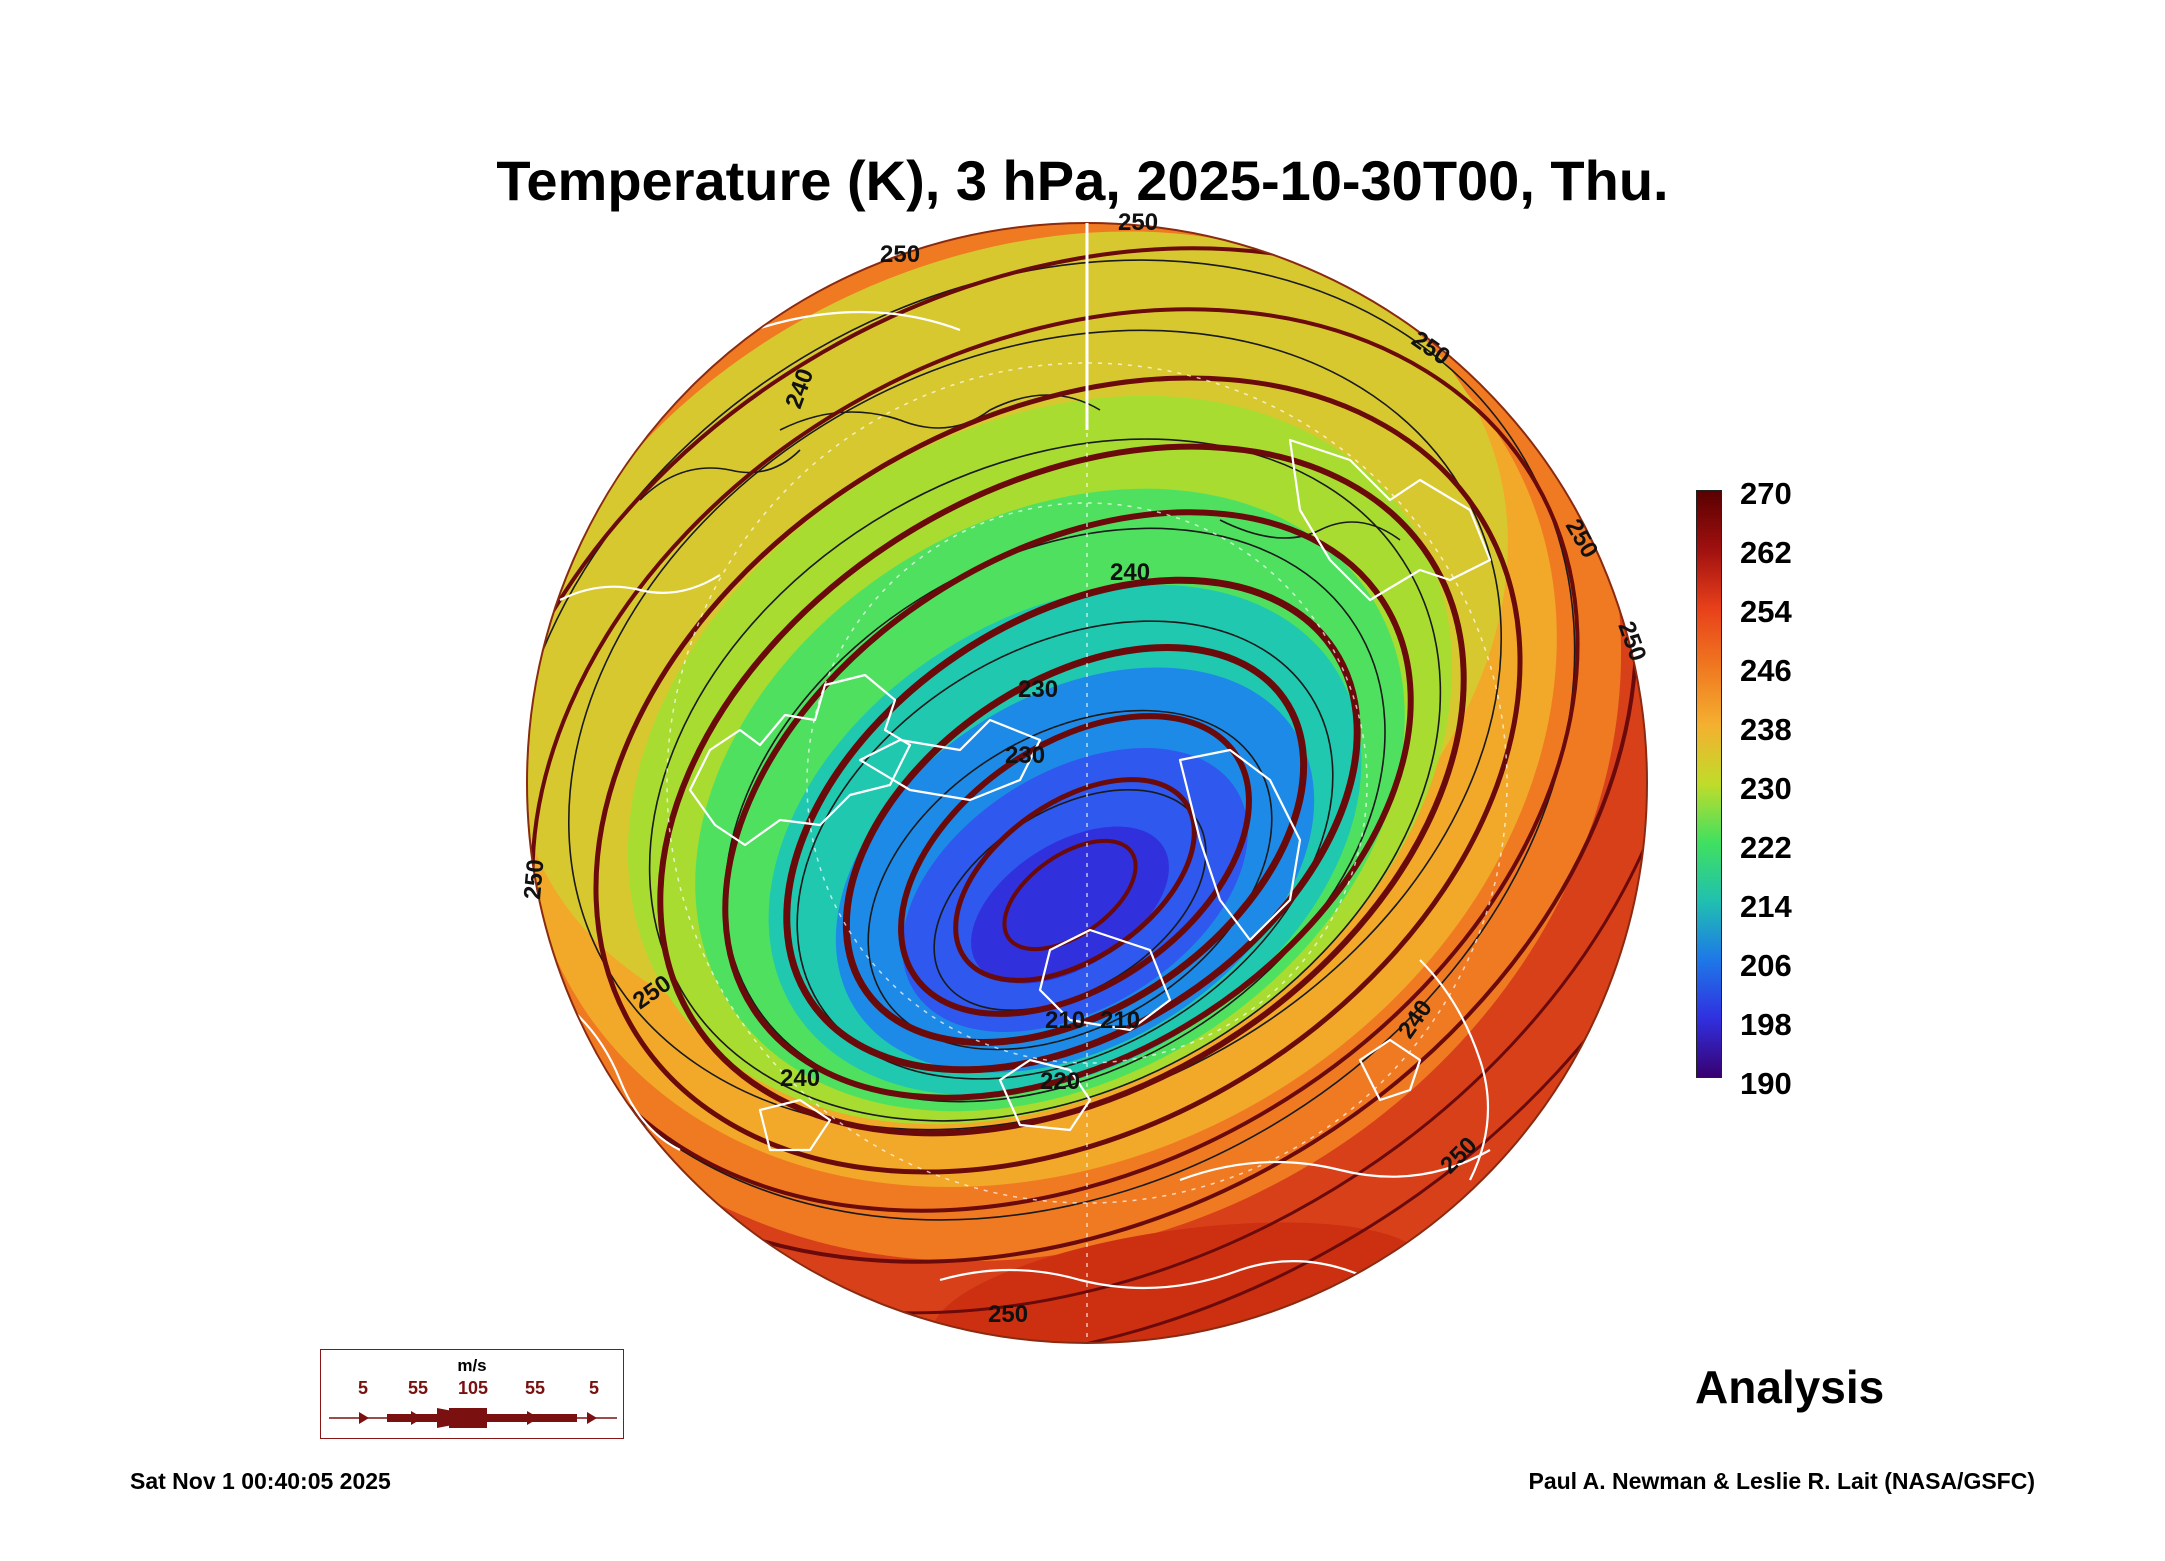 The image size is (2165, 1561). What do you see at coordinates (260, 1481) in the screenshot?
I see `generation-timestamp: Sat Nov 1 00:40:05 2025` at bounding box center [260, 1481].